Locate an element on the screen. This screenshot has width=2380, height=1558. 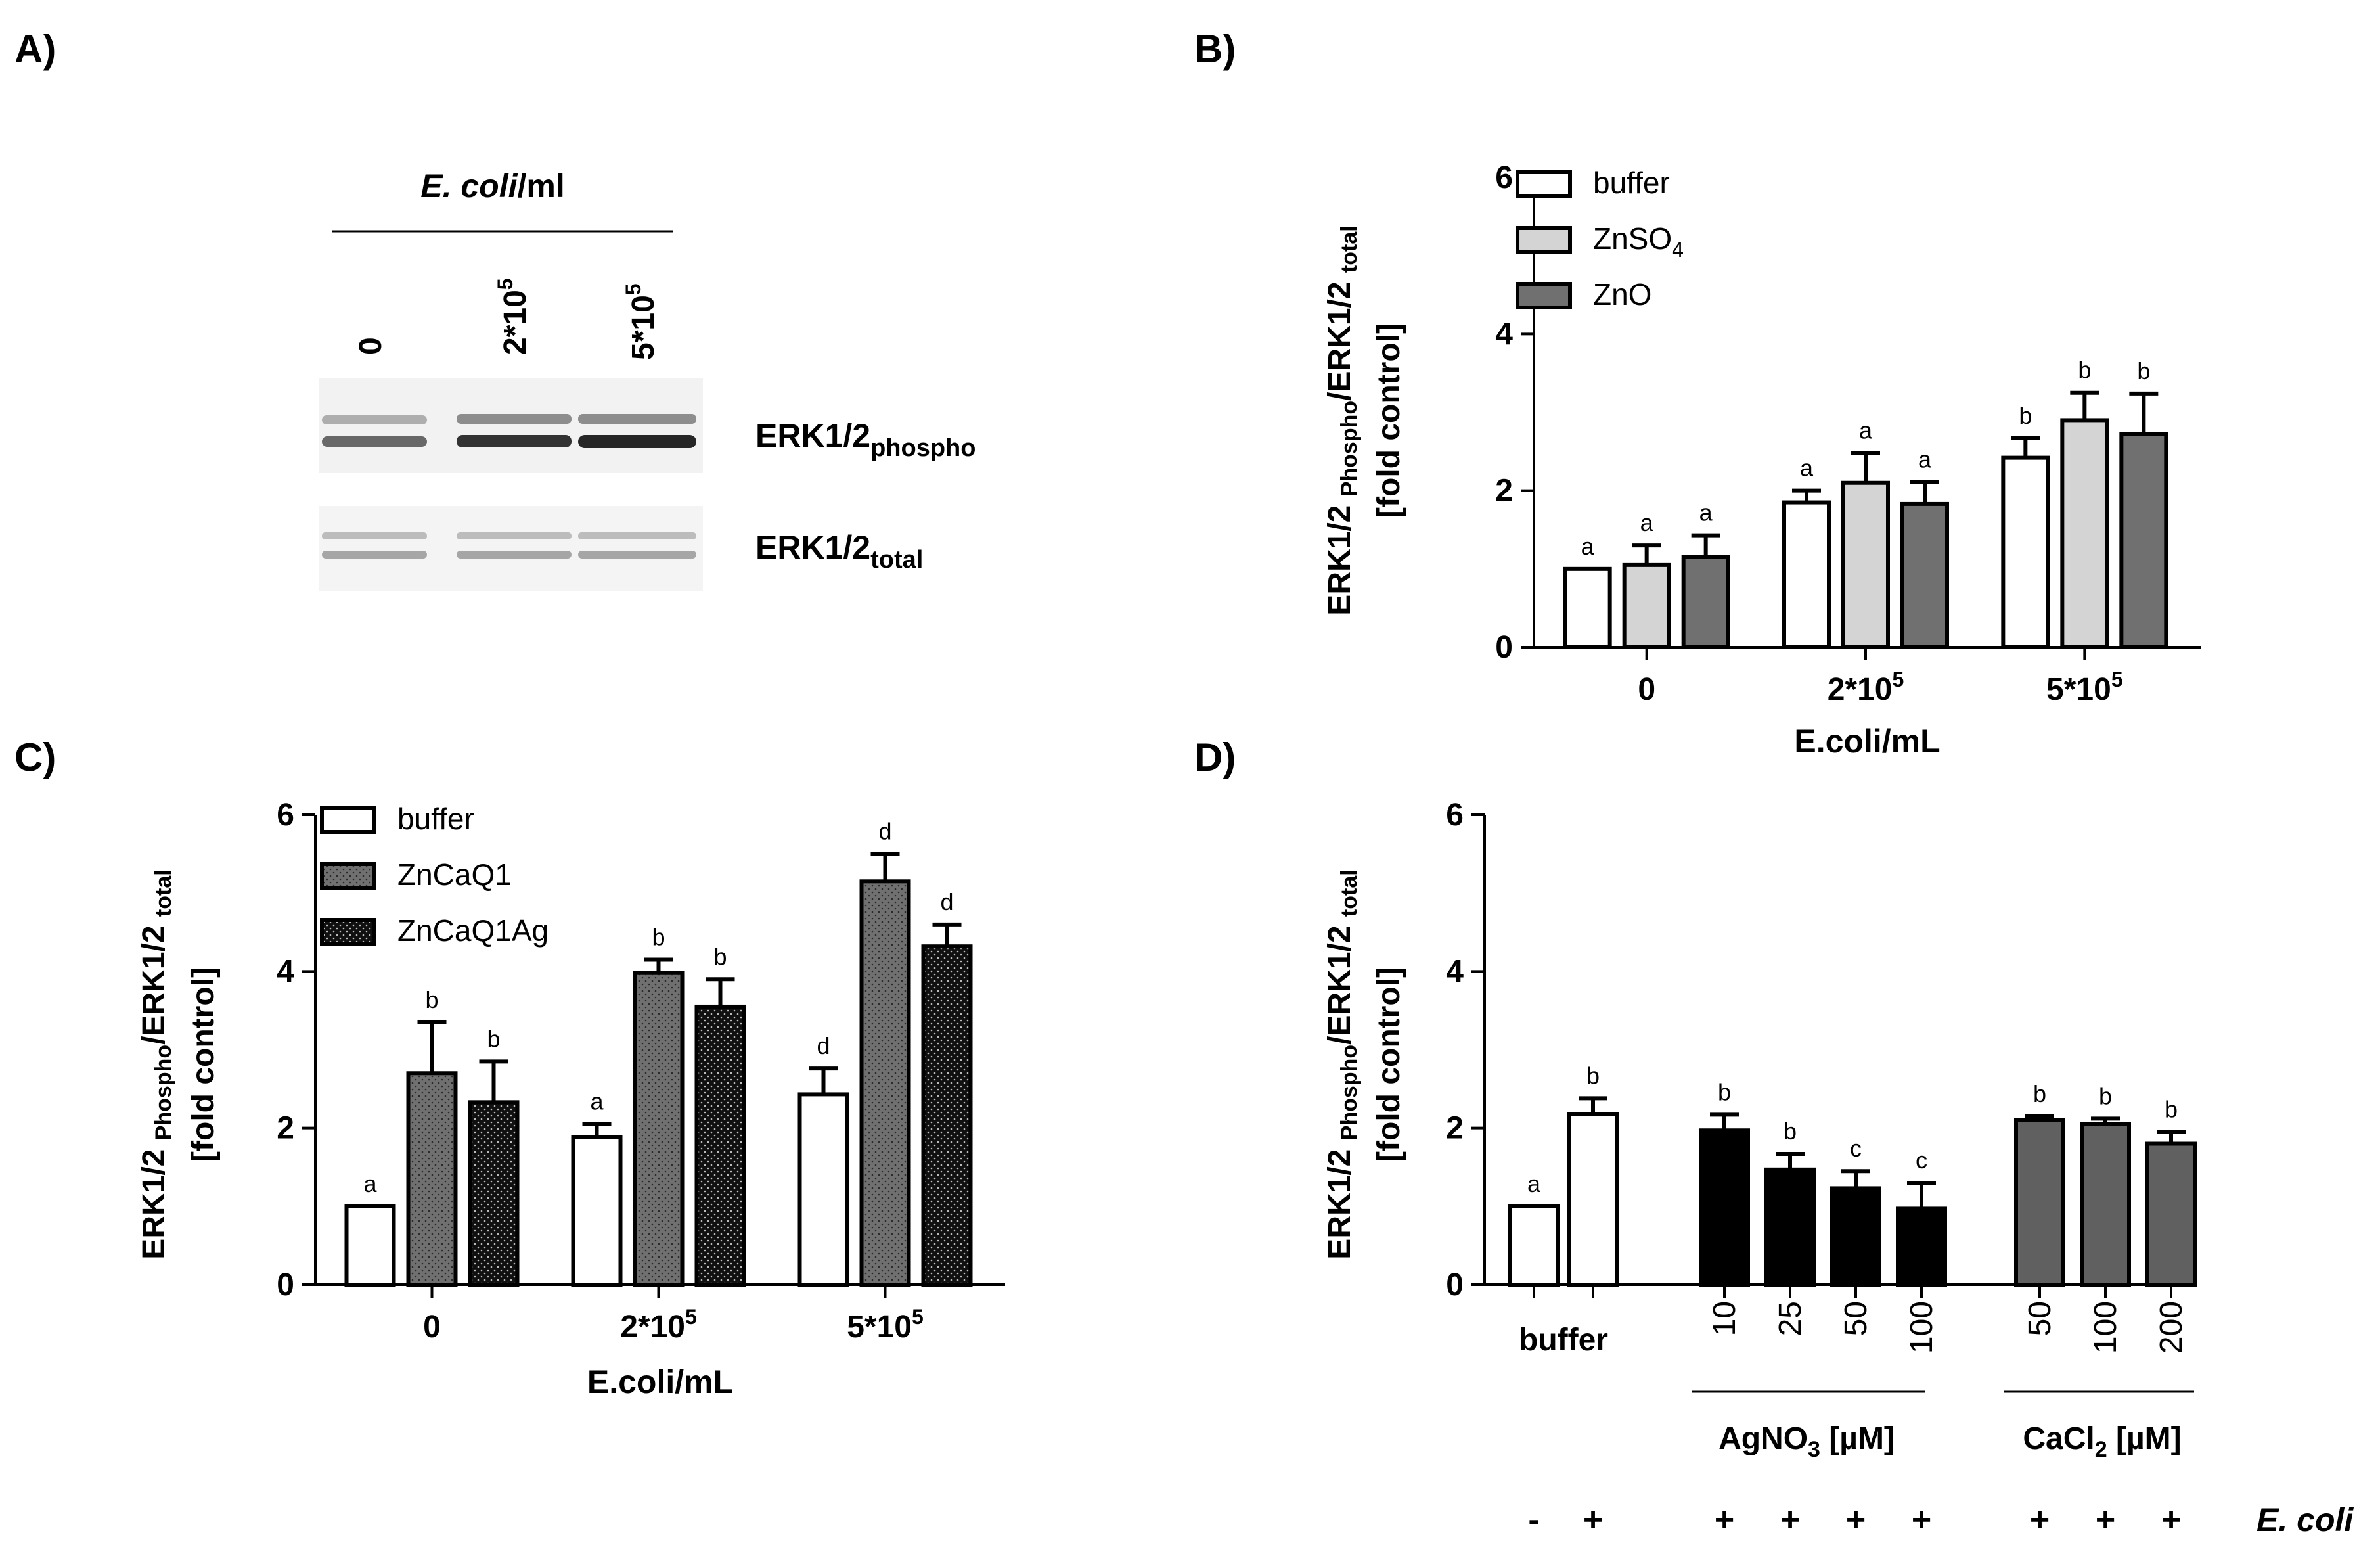
d-ecoli-label: E. coli is located at coordinates (2305, 1519).